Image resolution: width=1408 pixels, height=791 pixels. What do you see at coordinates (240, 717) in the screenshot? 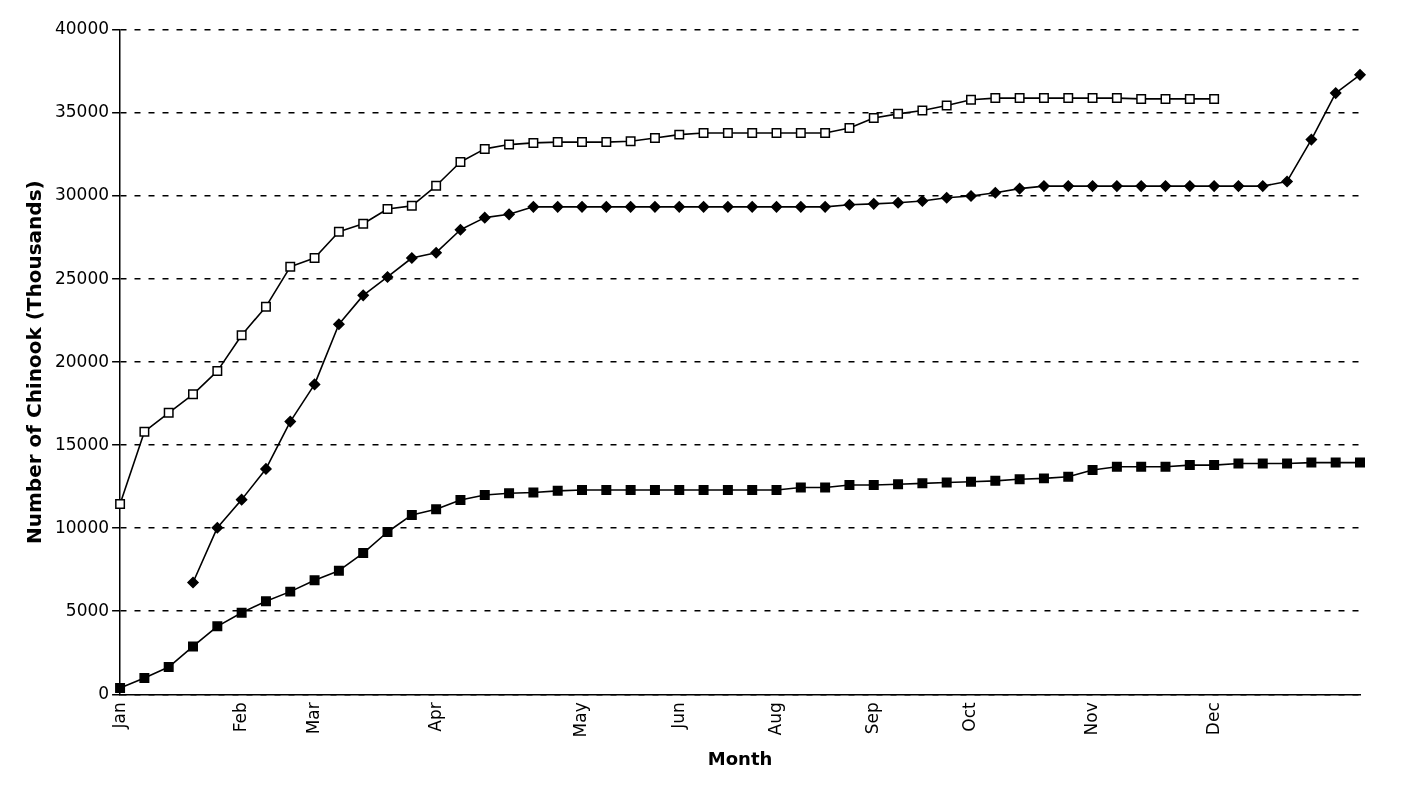
I see `x-tick-label: Feb` at bounding box center [240, 717].